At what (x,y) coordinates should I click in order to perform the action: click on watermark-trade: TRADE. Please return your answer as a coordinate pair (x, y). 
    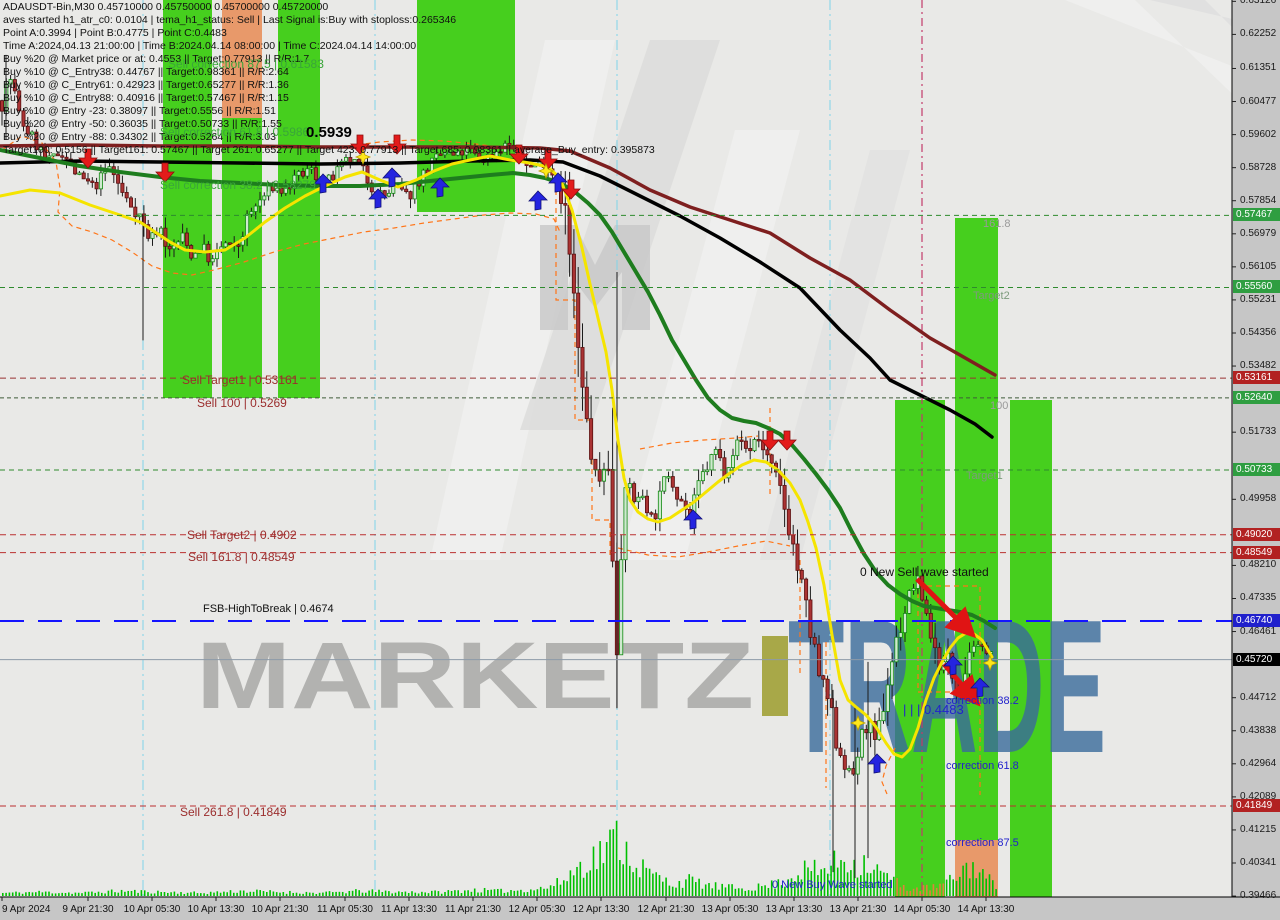
    Looking at the image, I should click on (947, 687).